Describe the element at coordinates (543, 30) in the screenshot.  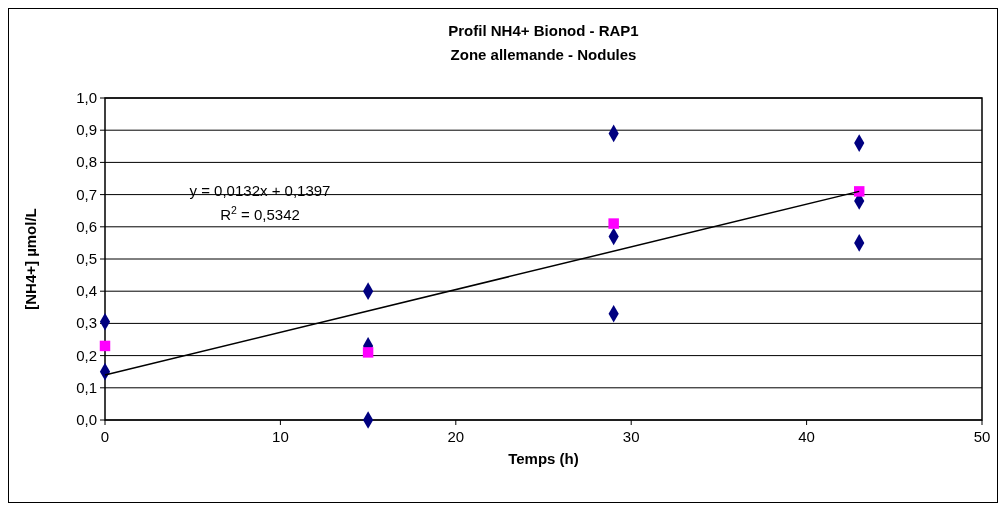
I see `chart-title: Profil NH4+ Bionod - RAP1` at that location.